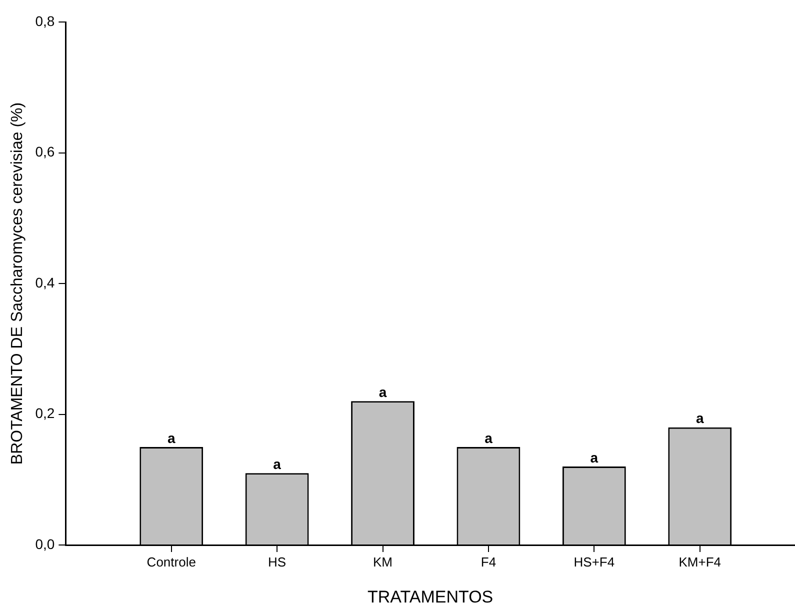  Describe the element at coordinates (45, 152) in the screenshot. I see `y-tick-label: 0,6` at that location.